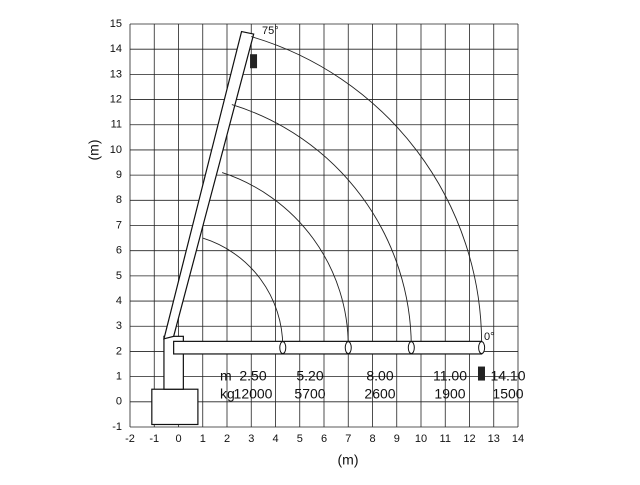 Image resolution: width=640 pixels, height=485 pixels. What do you see at coordinates (130, 439) in the screenshot?
I see `x-tick-label: -2` at bounding box center [130, 439].